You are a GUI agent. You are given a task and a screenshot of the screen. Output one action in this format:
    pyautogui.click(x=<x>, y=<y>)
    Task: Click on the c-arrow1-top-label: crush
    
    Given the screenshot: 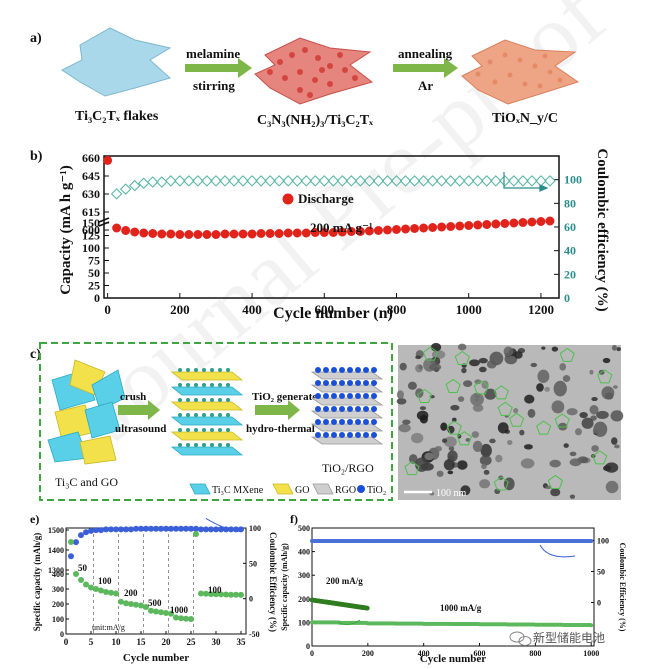 What is the action you would take?
    pyautogui.click(x=133, y=397)
    